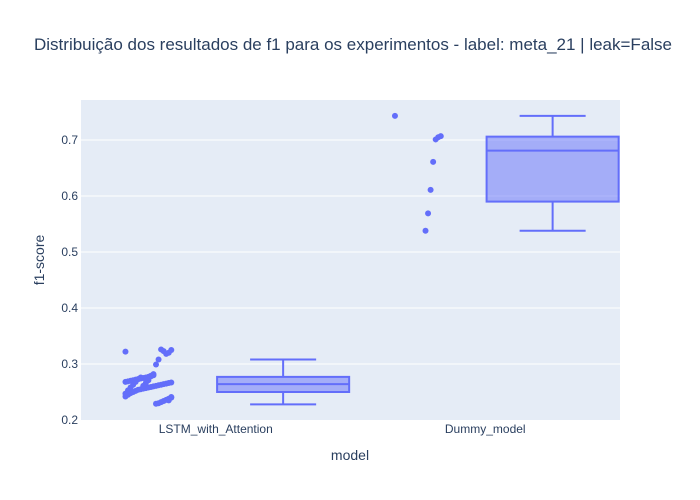 This screenshot has width=700, height=500. I want to click on y-tick-label: 0.5, so click(69, 252).